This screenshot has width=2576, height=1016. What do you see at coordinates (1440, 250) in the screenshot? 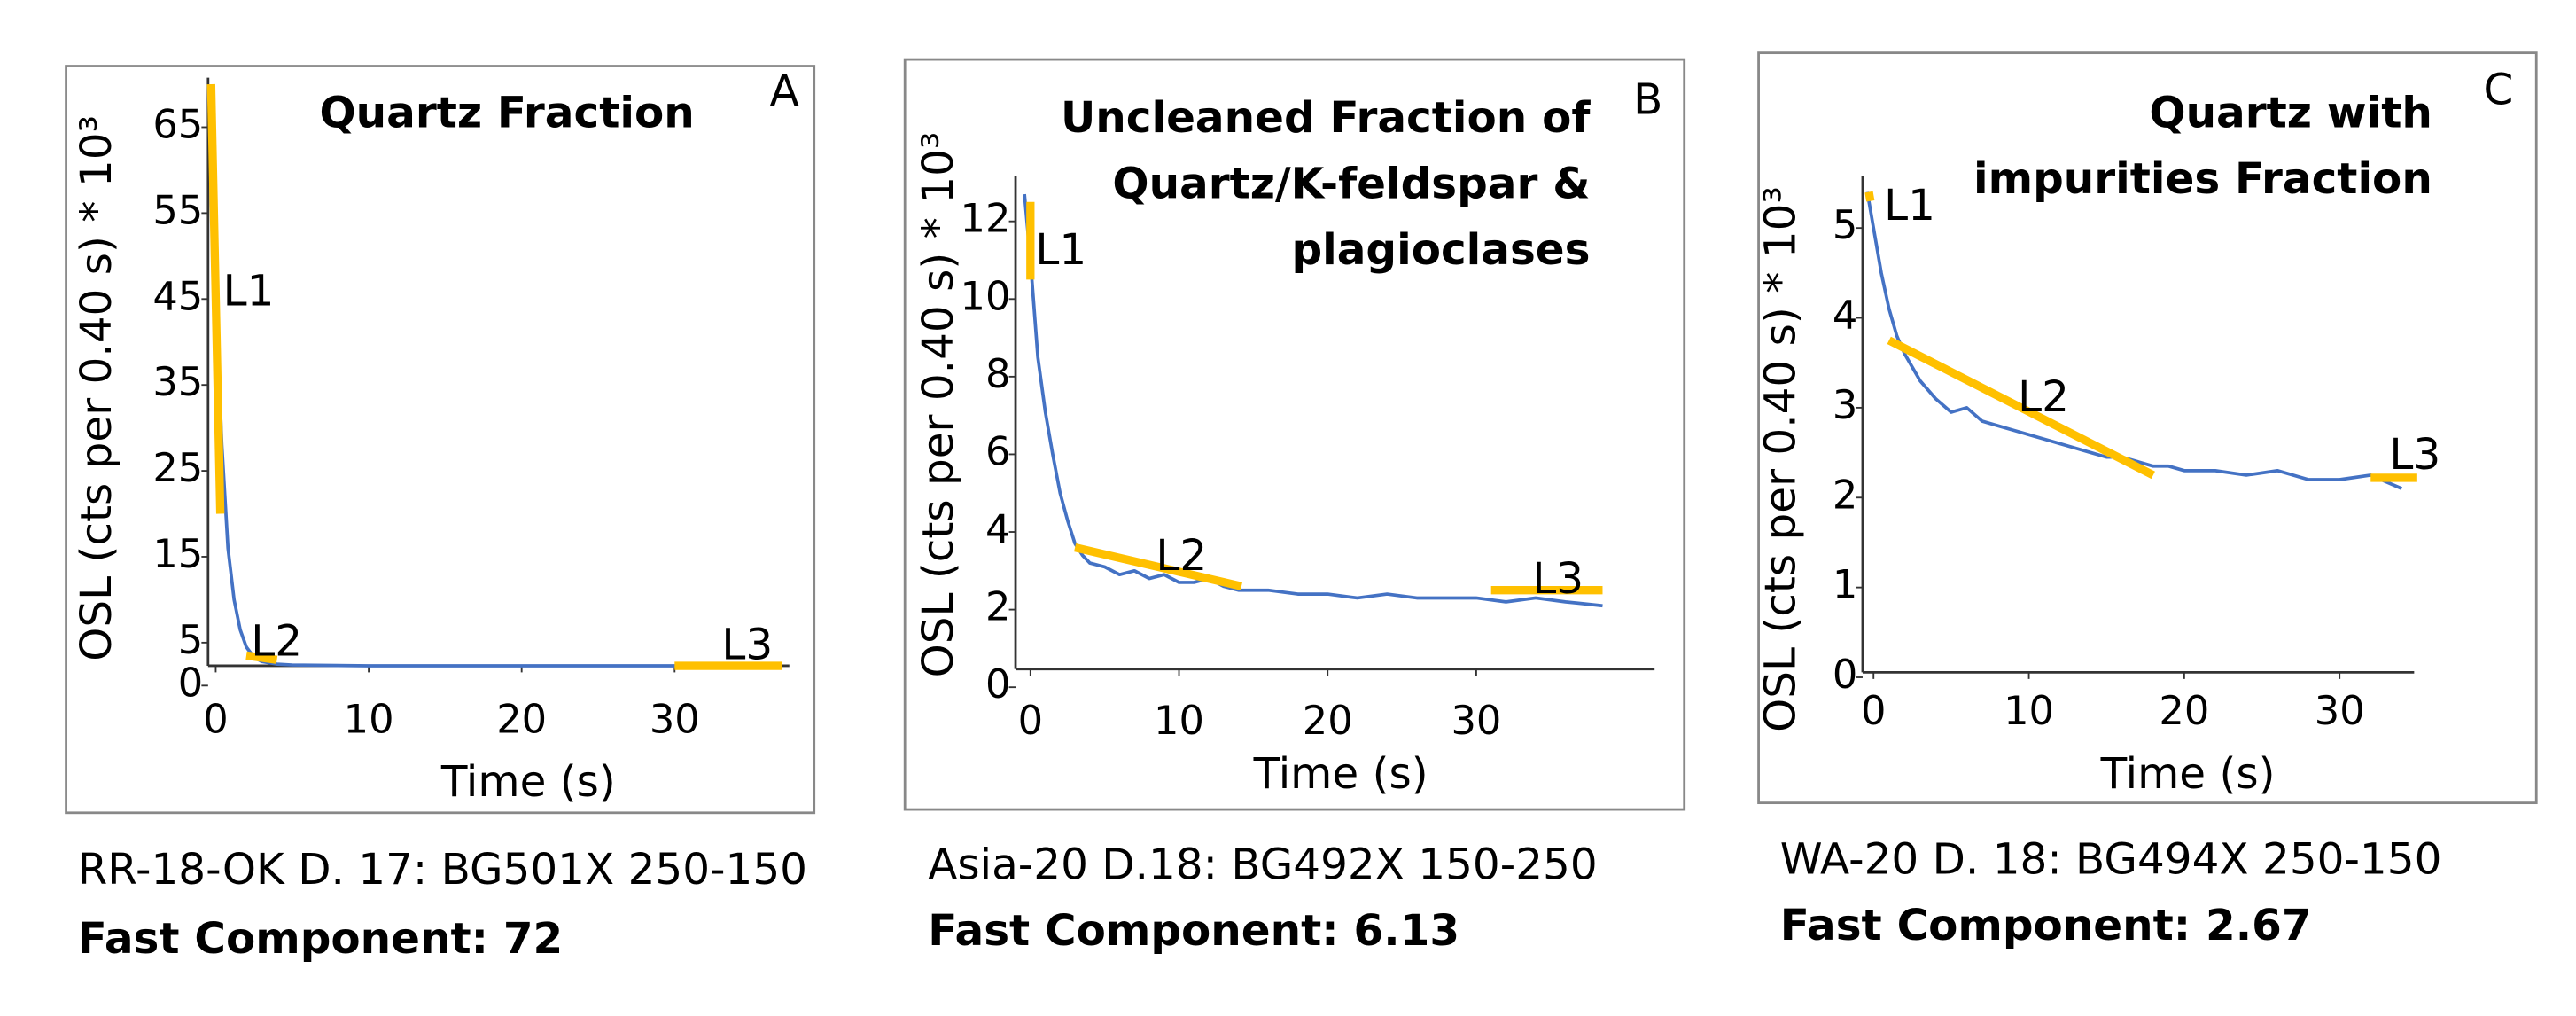
I see `chart-title: plagioclases` at bounding box center [1440, 250].